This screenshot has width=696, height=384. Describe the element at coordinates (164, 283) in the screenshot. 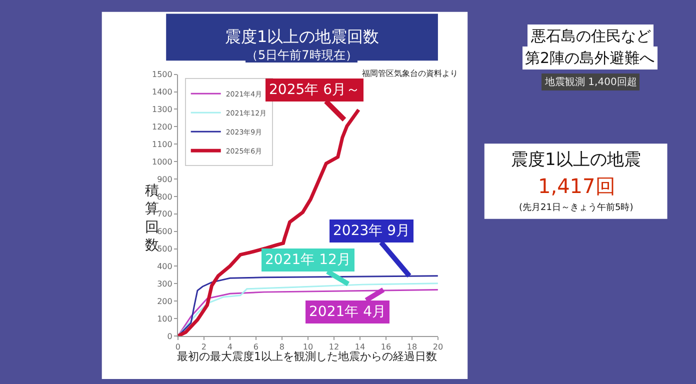

I see `y-tick-label: 300` at that location.